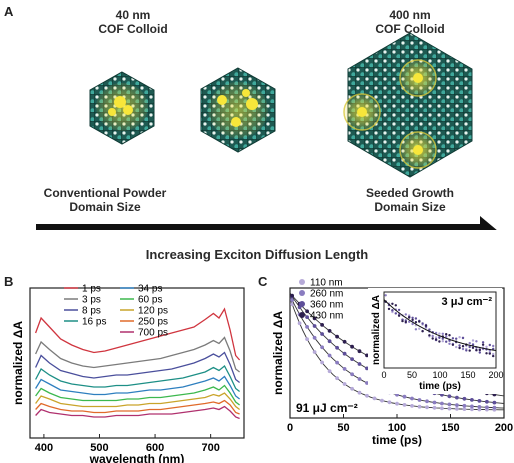 The height and width of the screenshot is (463, 514). Describe the element at coordinates (326, 283) in the screenshot. I see `legend-label: 110 nm` at that location.